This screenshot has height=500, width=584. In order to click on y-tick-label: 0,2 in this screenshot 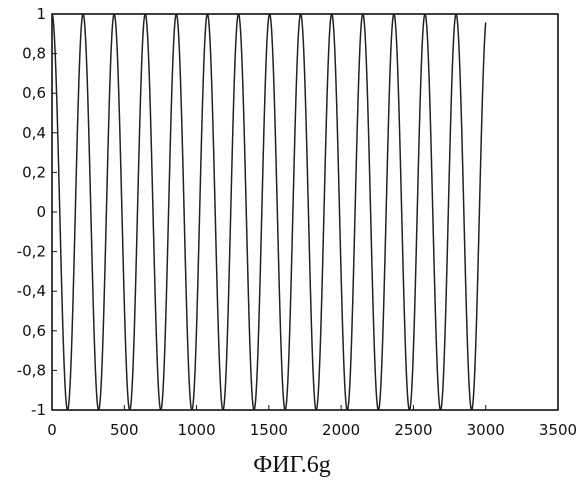, I will do `click(34, 172)`.